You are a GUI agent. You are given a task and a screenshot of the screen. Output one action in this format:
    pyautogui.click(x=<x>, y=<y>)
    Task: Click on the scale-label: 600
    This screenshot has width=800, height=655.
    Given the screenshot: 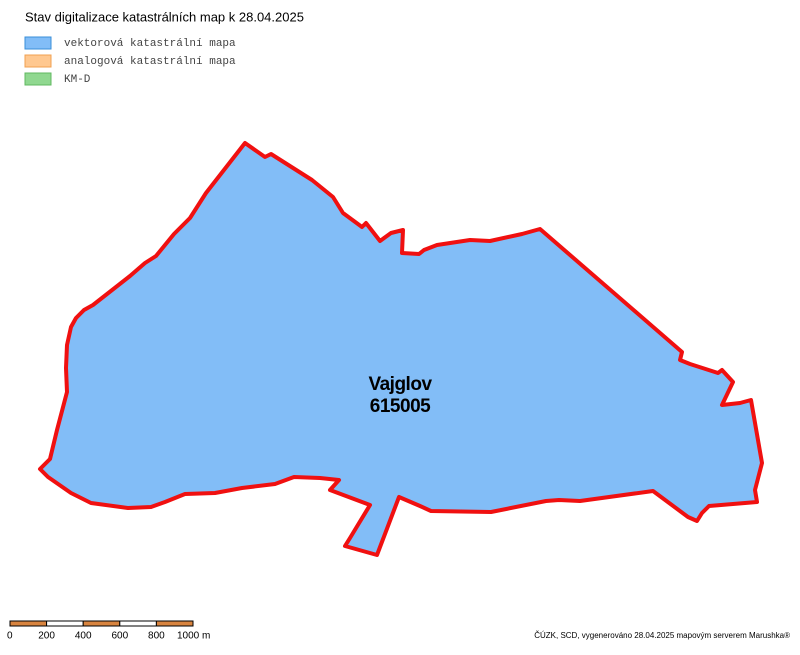 What is the action you would take?
    pyautogui.click(x=119, y=636)
    